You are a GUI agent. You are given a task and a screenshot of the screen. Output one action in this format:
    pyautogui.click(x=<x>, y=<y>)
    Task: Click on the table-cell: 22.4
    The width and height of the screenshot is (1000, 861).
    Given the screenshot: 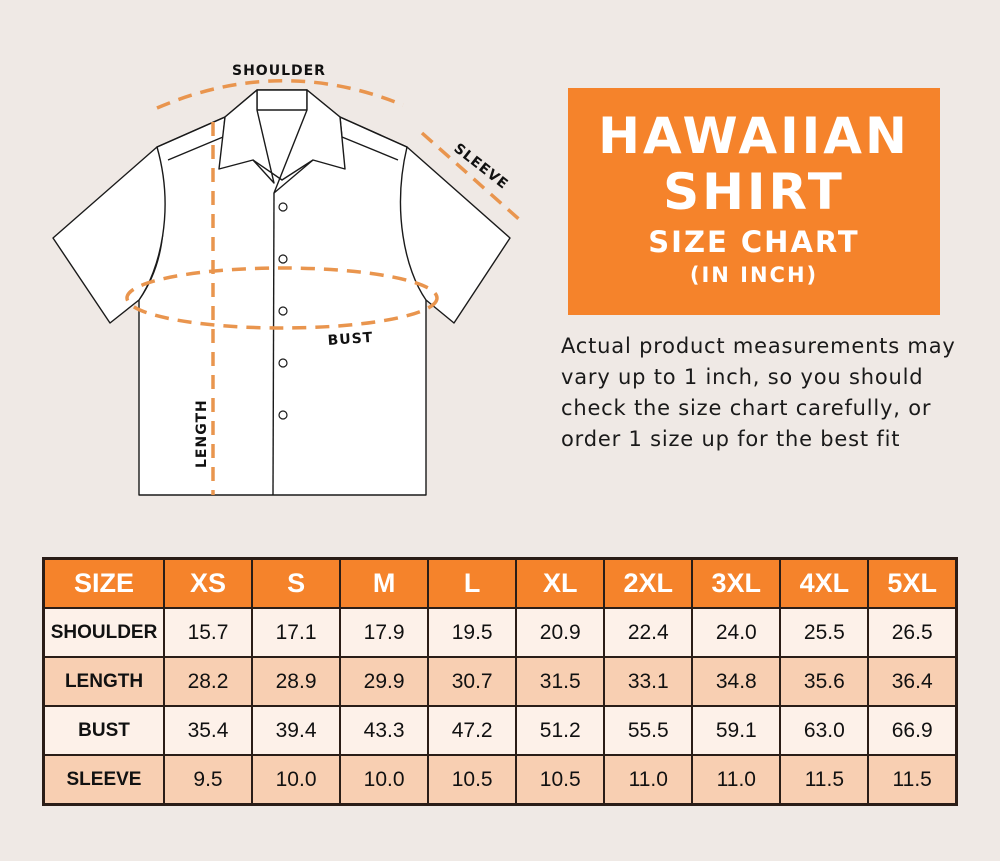 What is the action you would take?
    pyautogui.click(x=648, y=632)
    